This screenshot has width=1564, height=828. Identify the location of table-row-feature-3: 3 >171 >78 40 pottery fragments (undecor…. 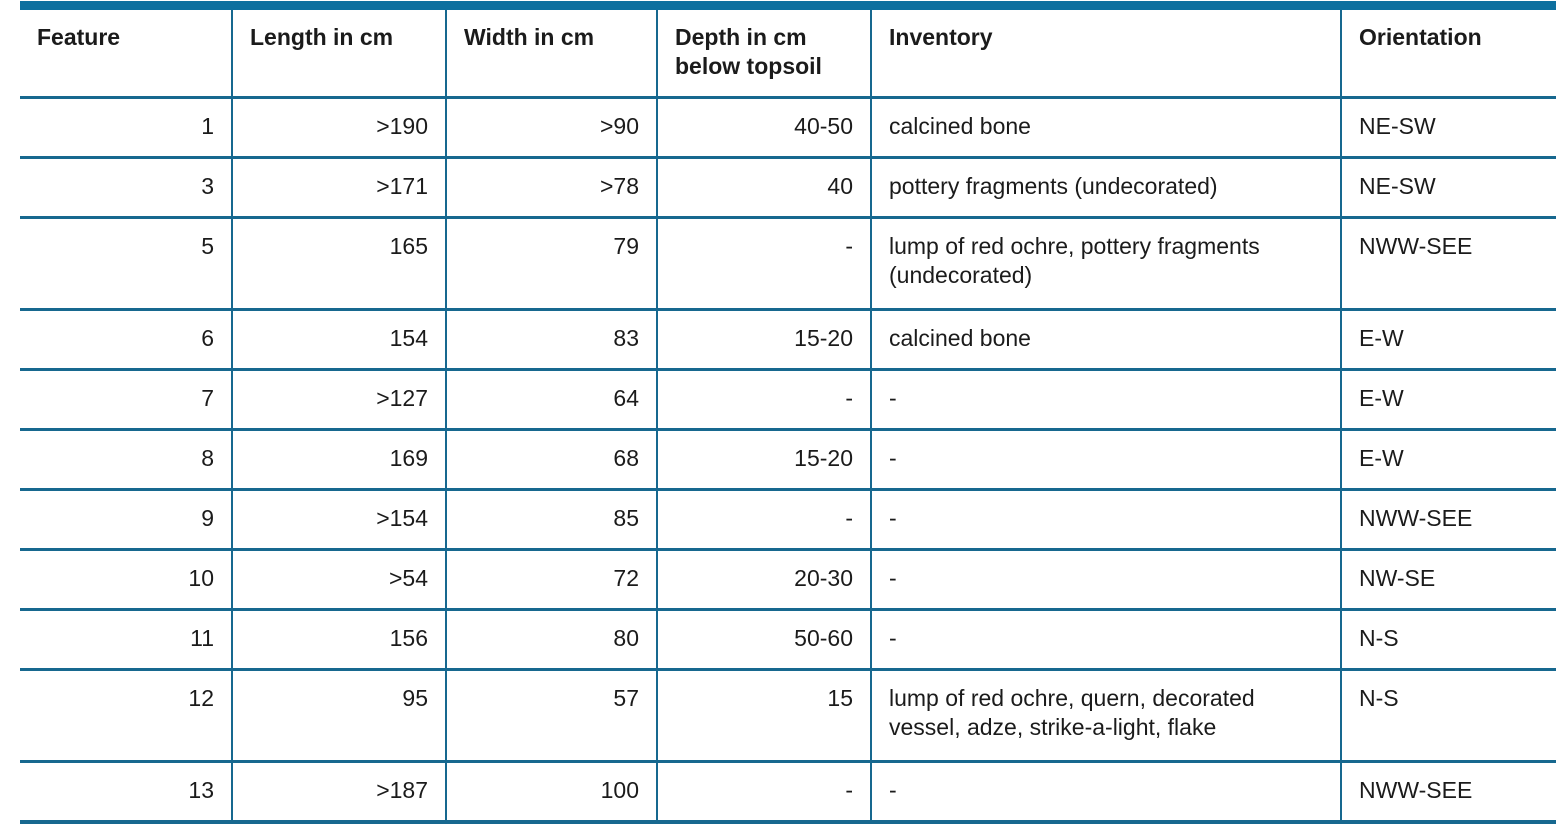
(788, 188).